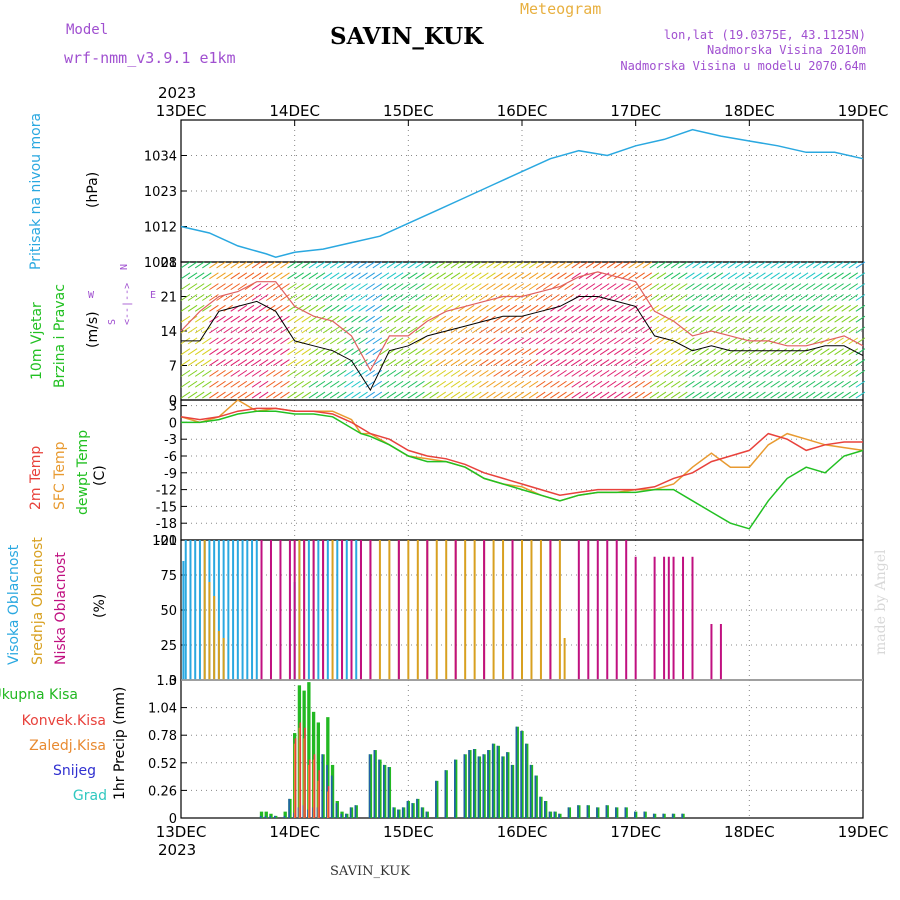 The height and width of the screenshot is (900, 900). Describe the element at coordinates (100, 606) in the screenshot. I see `cloud-unit-label: (%)` at that location.